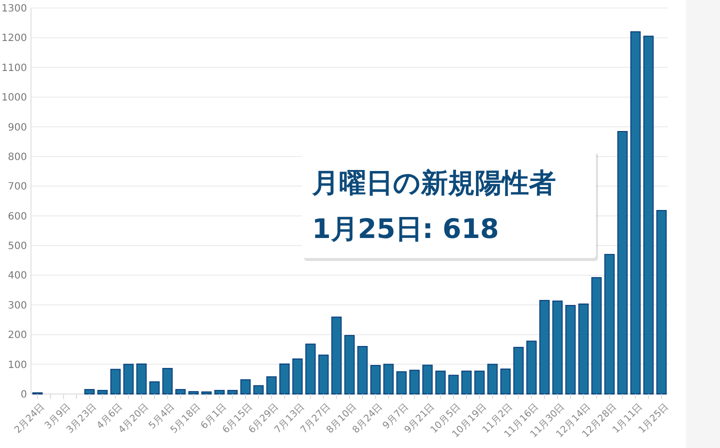  I want to click on y-tick-label: 500, so click(17, 246).